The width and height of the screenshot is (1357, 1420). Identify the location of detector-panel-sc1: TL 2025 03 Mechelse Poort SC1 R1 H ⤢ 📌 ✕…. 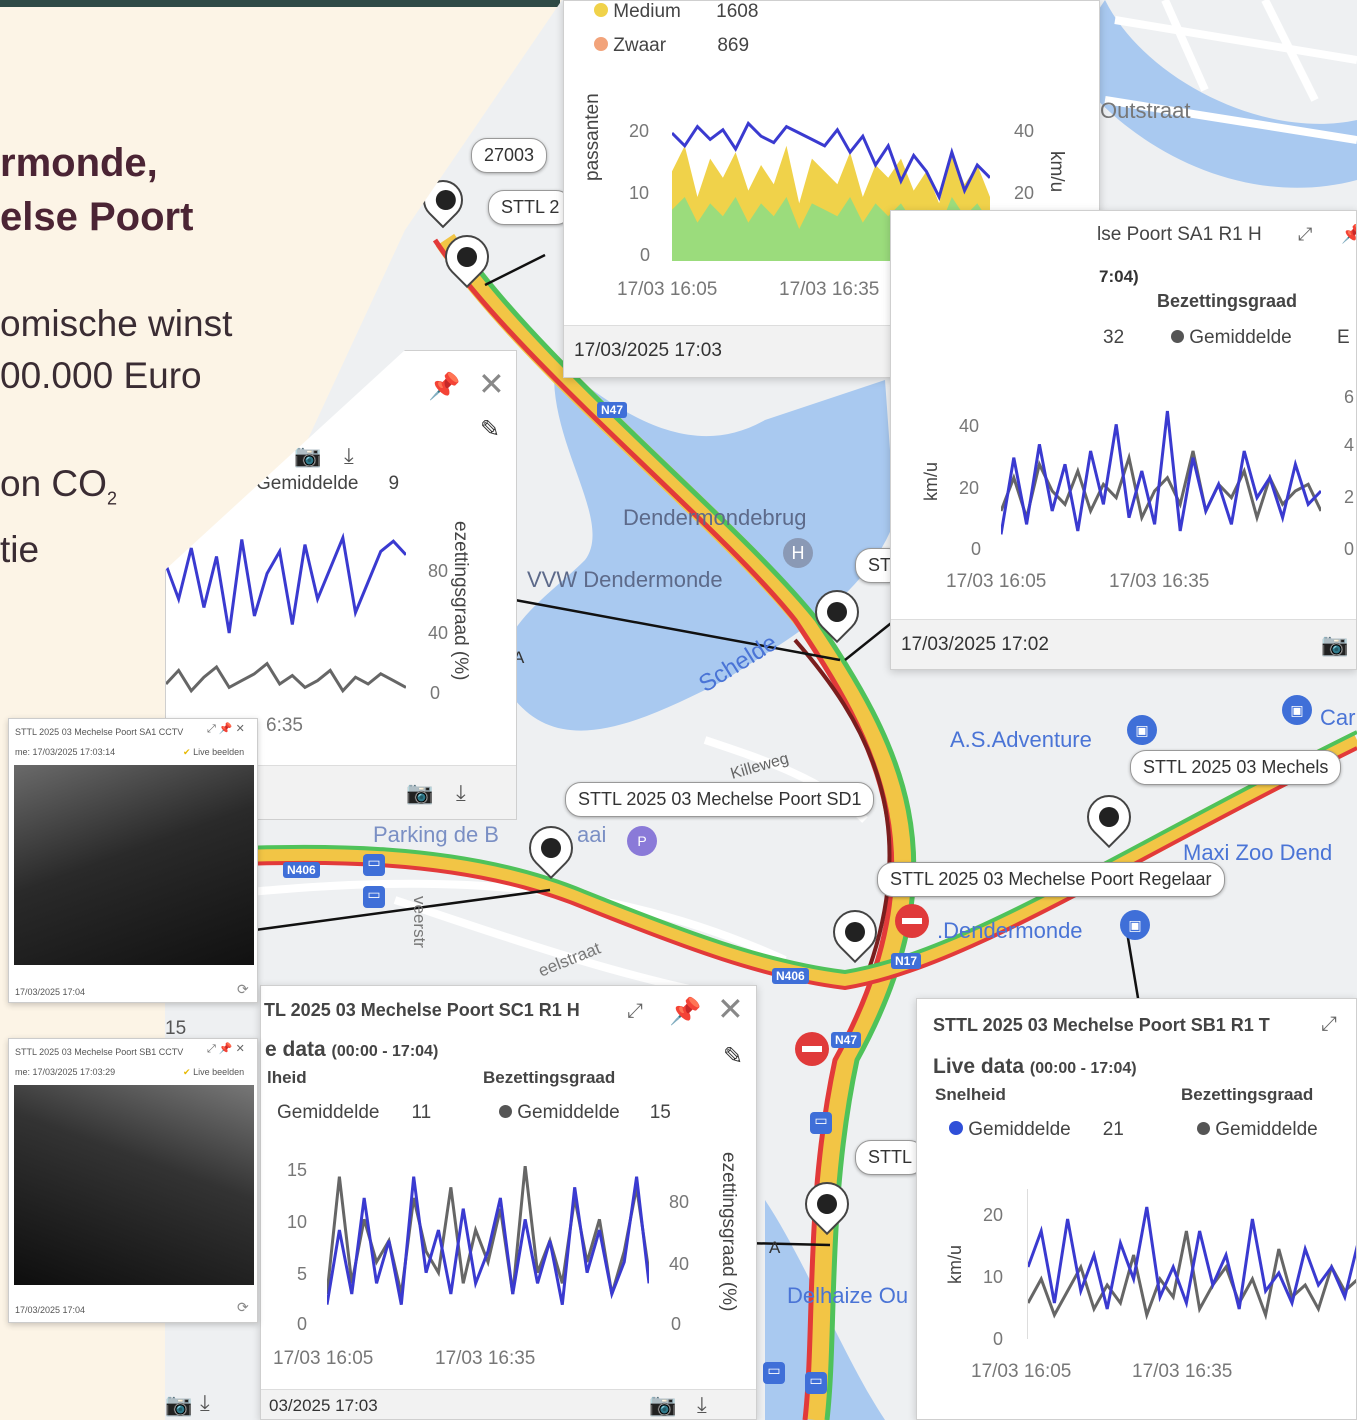
(508, 1202).